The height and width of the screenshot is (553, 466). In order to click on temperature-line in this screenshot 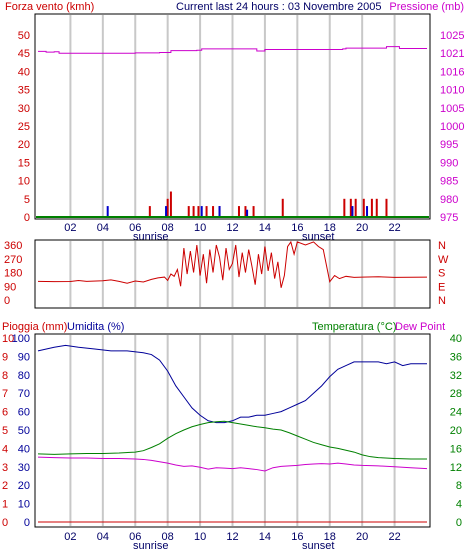, I will do `click(232, 440)`.